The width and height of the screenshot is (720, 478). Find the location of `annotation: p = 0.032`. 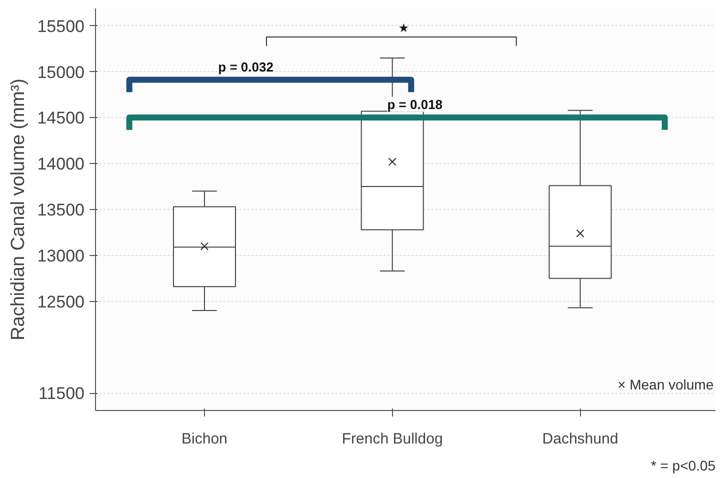

annotation: p = 0.032 is located at coordinates (246, 66).